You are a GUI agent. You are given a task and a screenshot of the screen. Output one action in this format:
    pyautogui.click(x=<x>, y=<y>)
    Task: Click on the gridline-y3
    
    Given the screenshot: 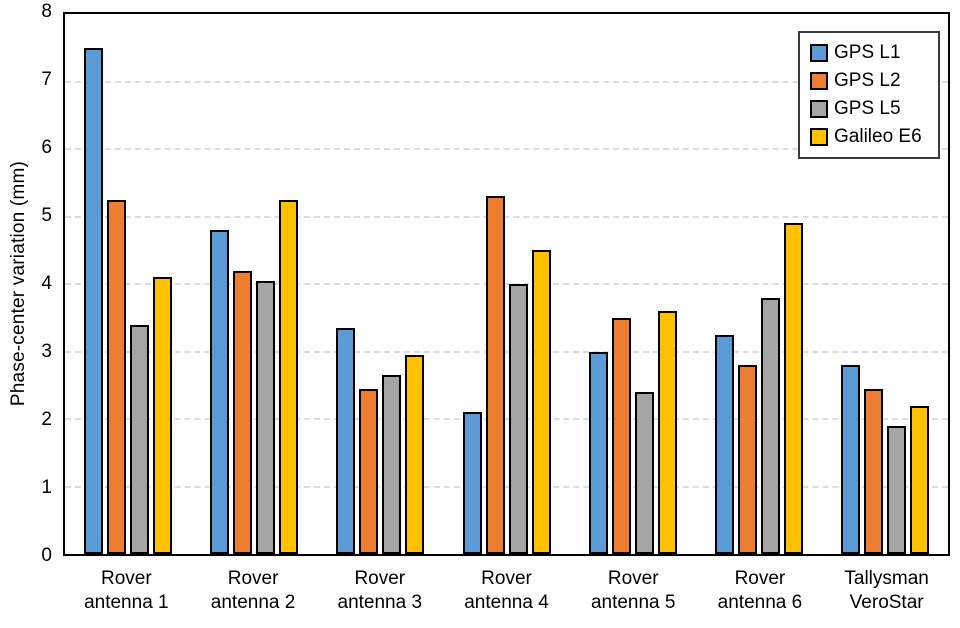 What is the action you would take?
    pyautogui.click(x=506, y=351)
    